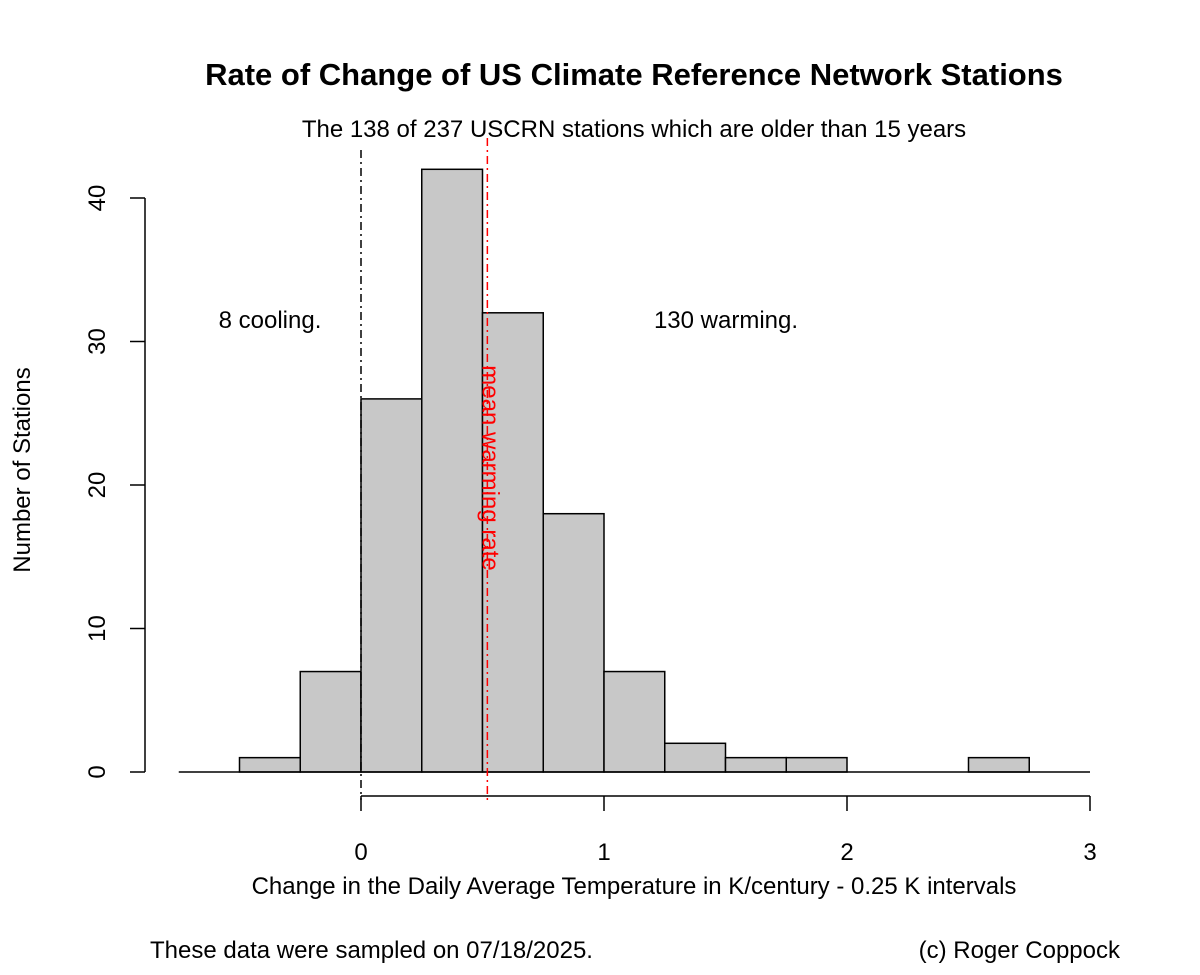 The image size is (1200, 975). I want to click on cooling-count-label: 8 cooling., so click(270, 320).